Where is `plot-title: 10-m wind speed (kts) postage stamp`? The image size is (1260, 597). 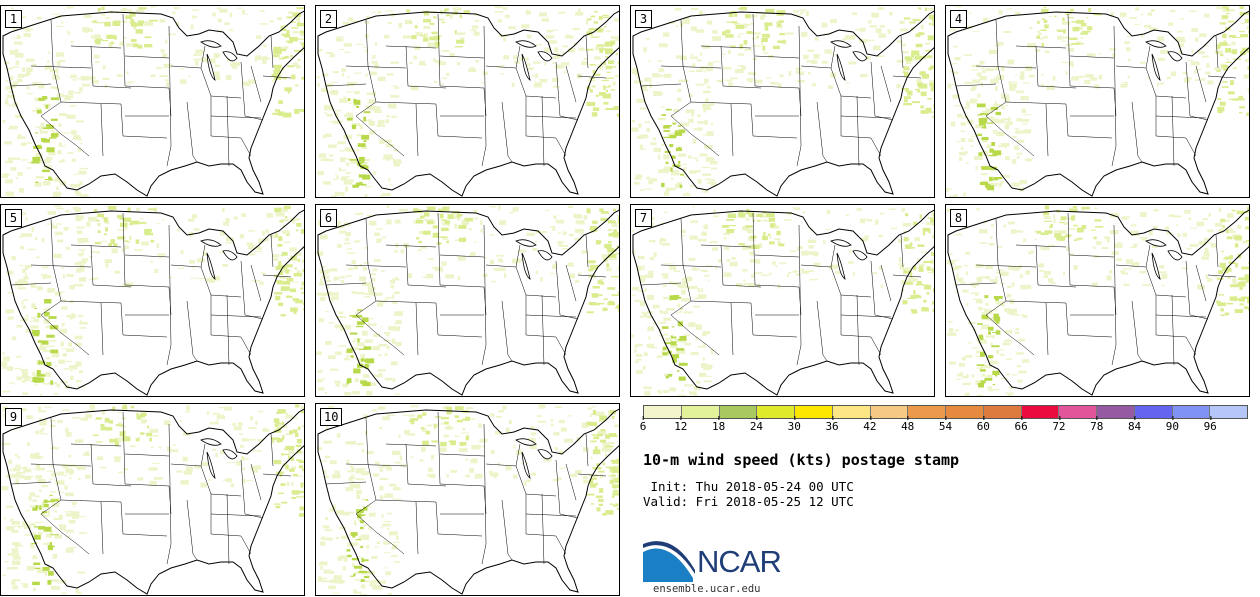
plot-title: 10-m wind speed (kts) postage stamp is located at coordinates (801, 460).